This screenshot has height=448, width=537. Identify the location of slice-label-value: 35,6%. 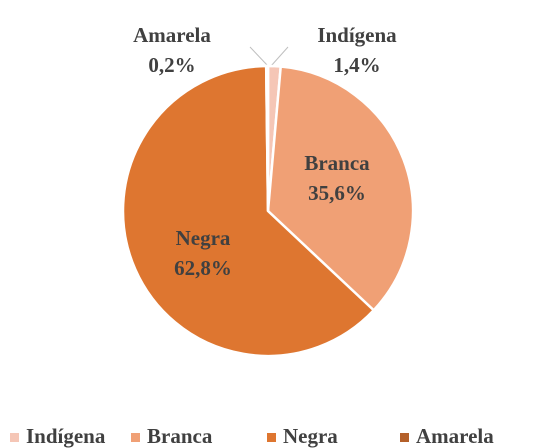
(337, 193).